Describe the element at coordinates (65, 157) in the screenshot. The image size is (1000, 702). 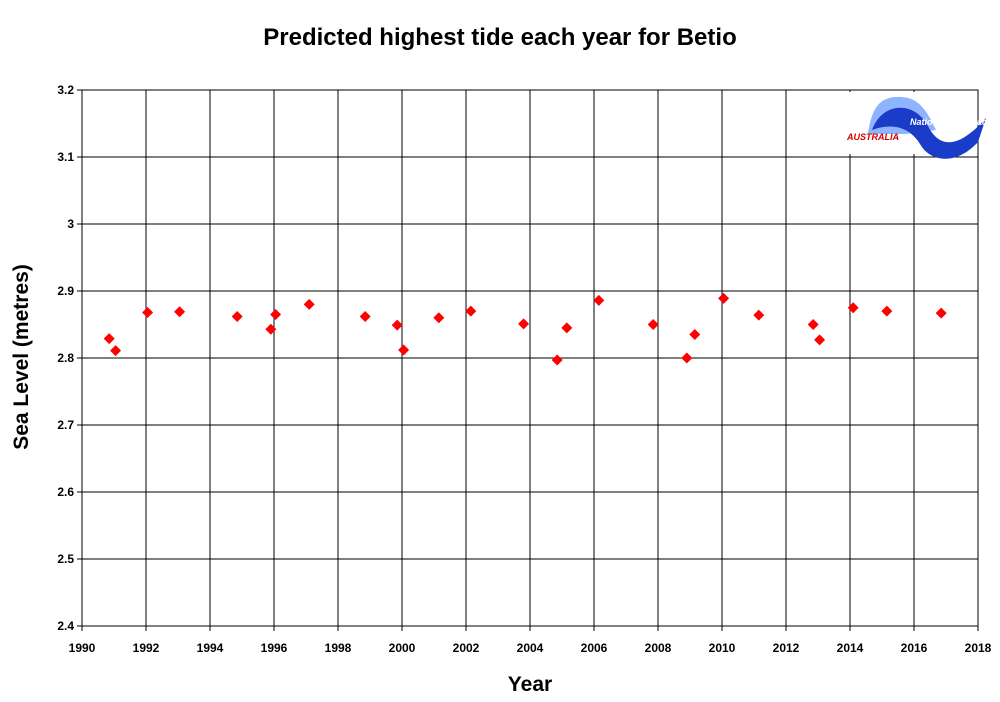
I see `y-tick-label: 3.1` at that location.